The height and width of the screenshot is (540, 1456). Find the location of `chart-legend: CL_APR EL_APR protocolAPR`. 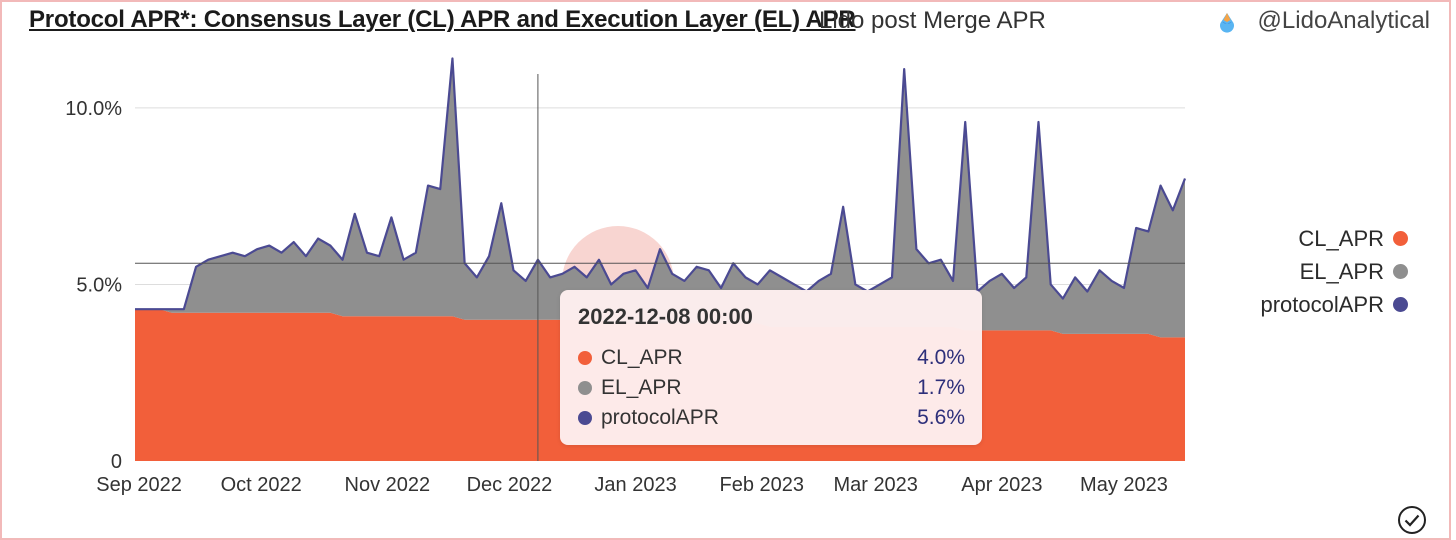

chart-legend: CL_APR EL_APR protocolAPR is located at coordinates (1334, 271).